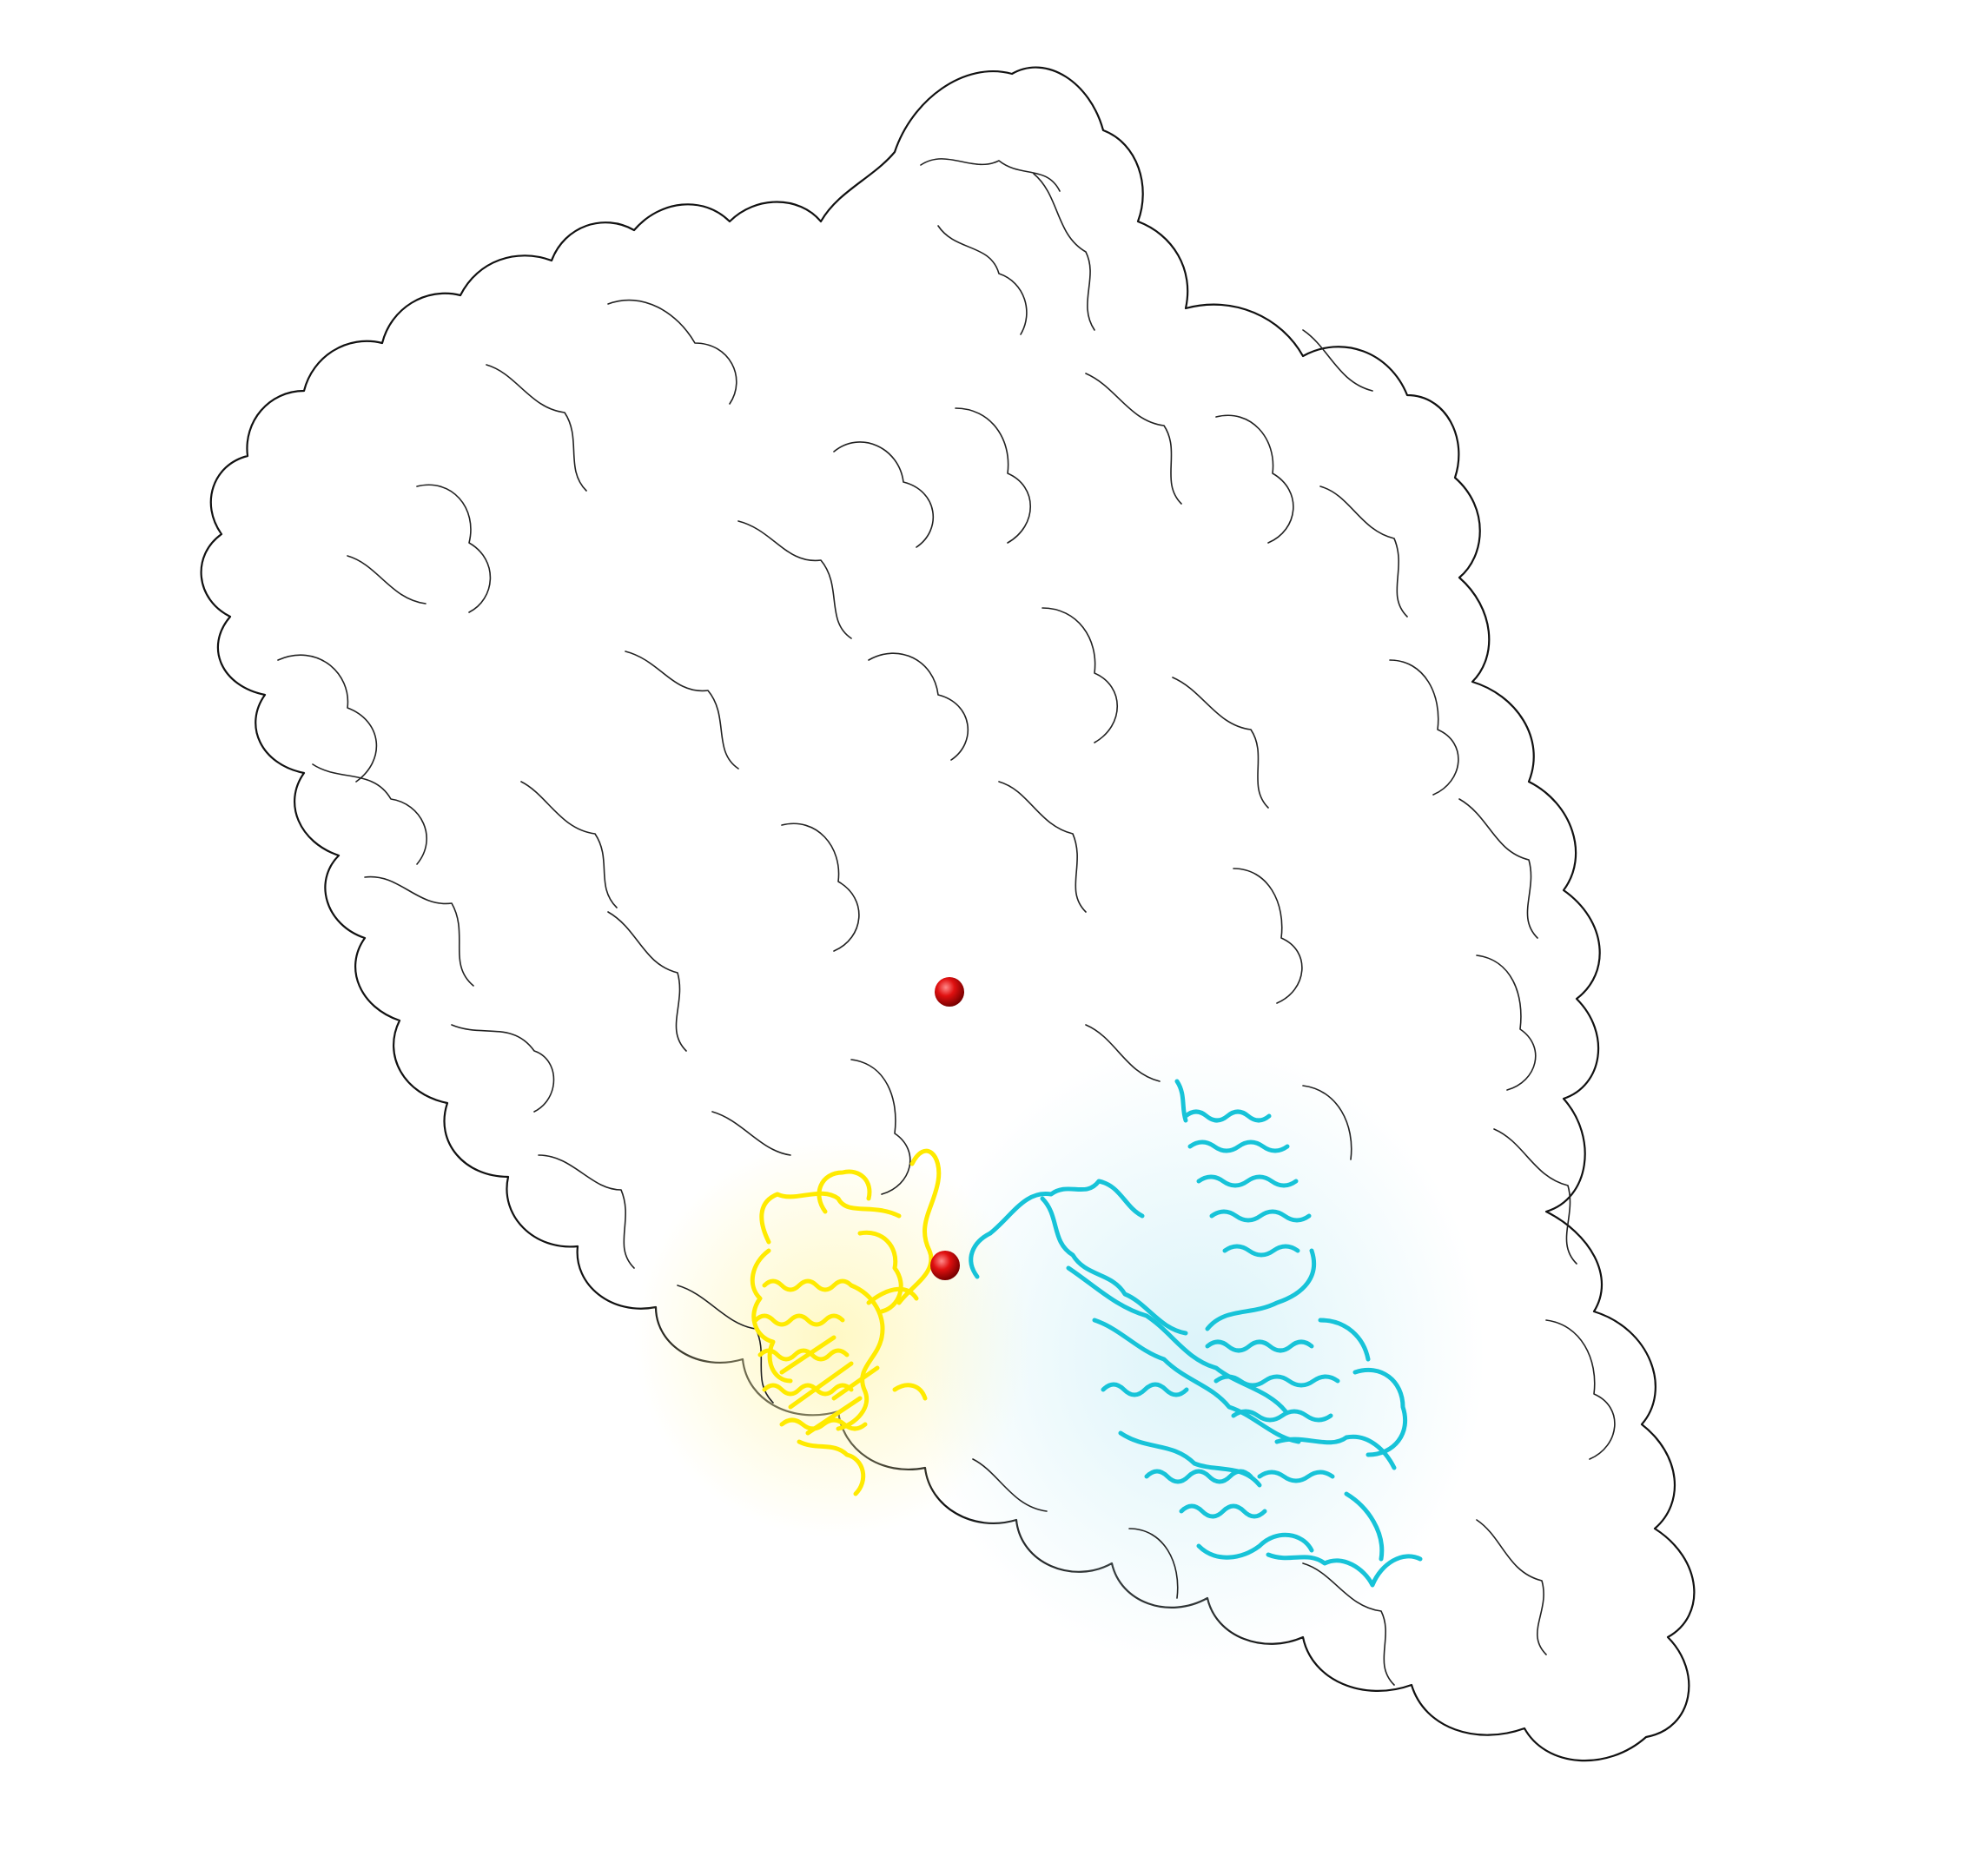 The height and width of the screenshot is (1876, 1964). I want to click on yellow-protein-ribbon, so click(846, 1322).